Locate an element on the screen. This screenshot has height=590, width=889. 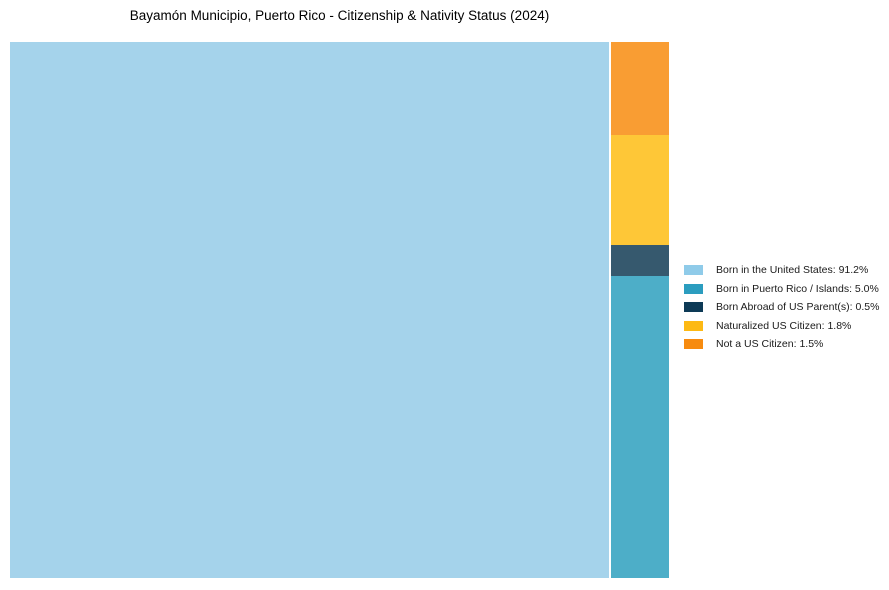
legend-label-not-a-us-citizen: Not a US Citizen: 1.5% is located at coordinates (770, 344).